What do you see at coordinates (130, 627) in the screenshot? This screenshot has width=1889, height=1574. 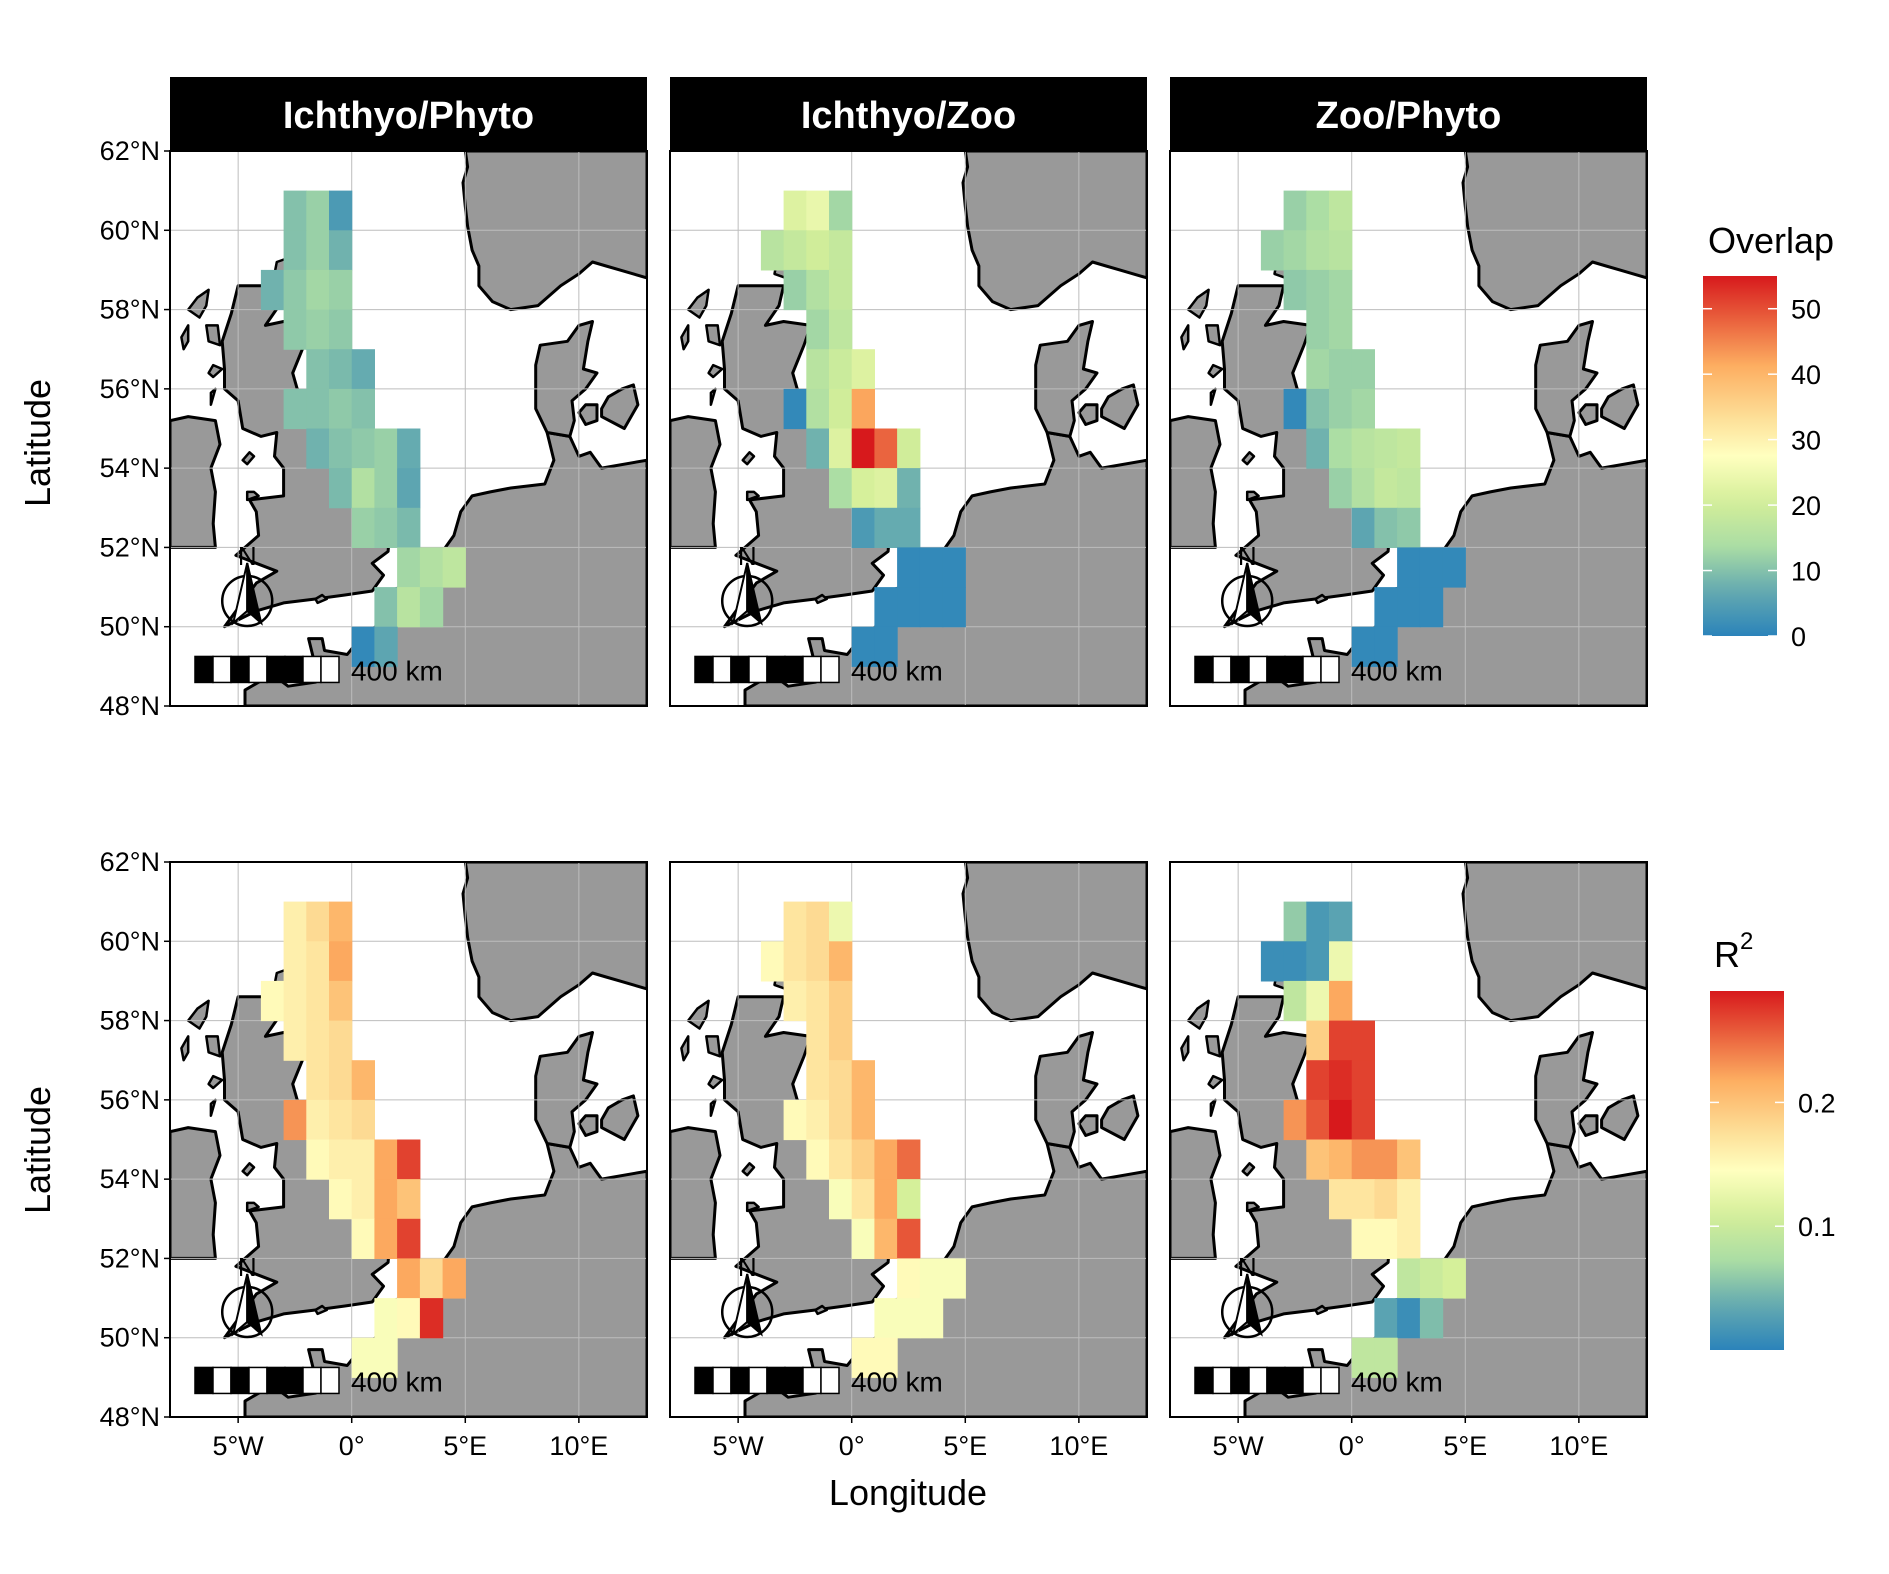 I see `y-tick-label: 50°N` at bounding box center [130, 627].